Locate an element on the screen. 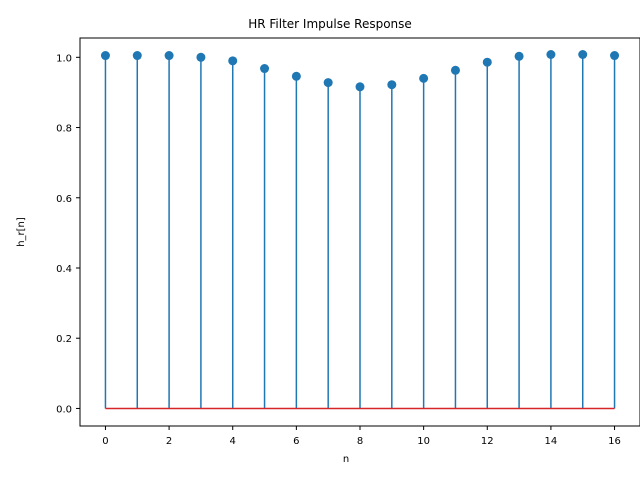 The width and height of the screenshot is (640, 480). y-tick-label: 0.0 is located at coordinates (64, 409).